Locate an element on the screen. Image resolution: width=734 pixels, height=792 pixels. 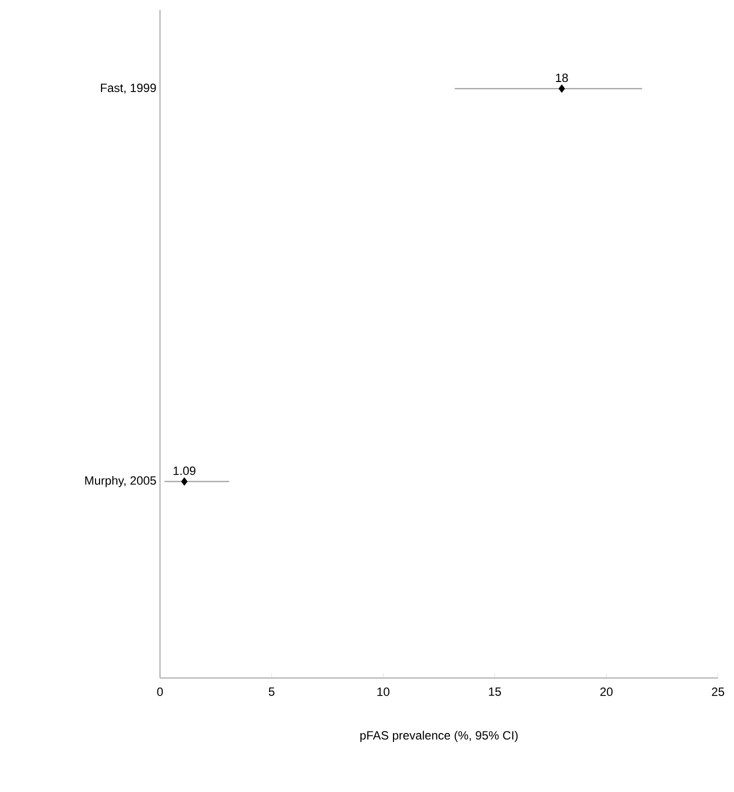
x-tick-label: 0 is located at coordinates (160, 692).